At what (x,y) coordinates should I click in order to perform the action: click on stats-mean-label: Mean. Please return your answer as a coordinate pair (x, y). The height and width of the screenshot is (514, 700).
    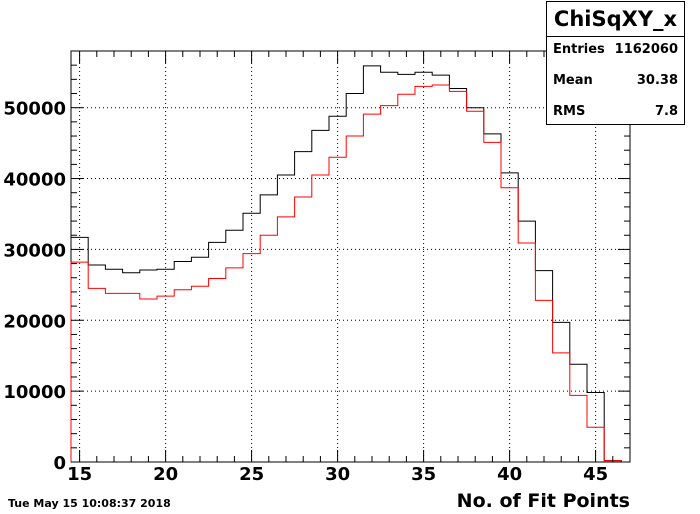
    Looking at the image, I should click on (573, 80).